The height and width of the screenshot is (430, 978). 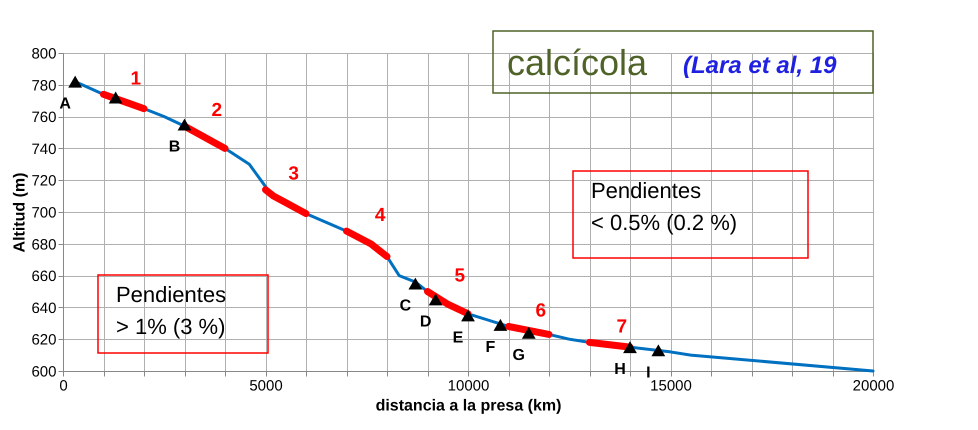 What do you see at coordinates (648, 373) in the screenshot?
I see `annotation: I` at bounding box center [648, 373].